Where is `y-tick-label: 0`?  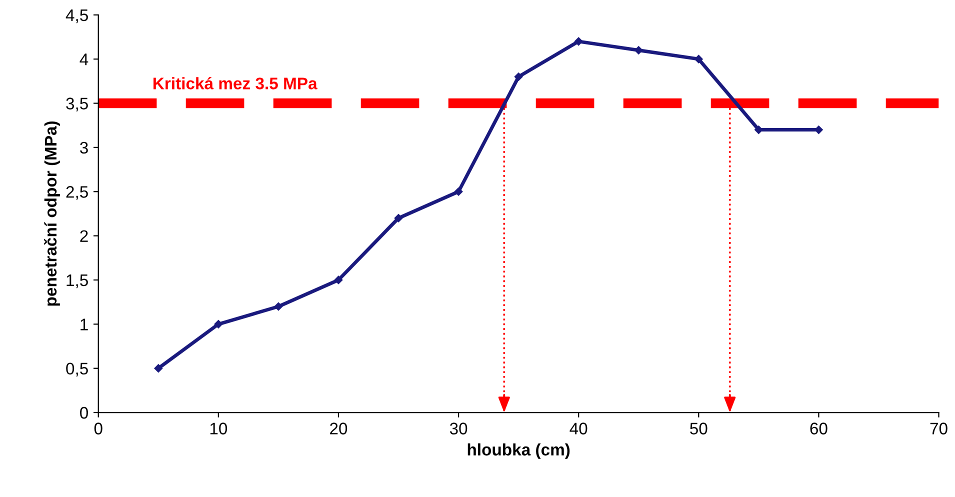 y-tick-label: 0 is located at coordinates (84, 412).